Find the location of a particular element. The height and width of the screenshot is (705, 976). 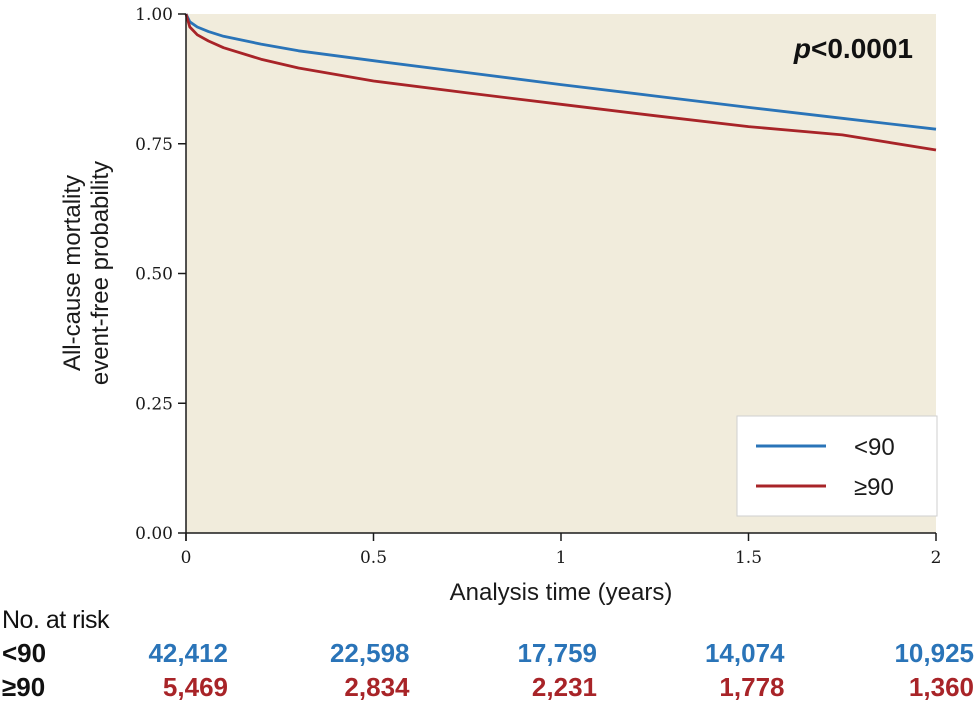

legend: <90 ≥90 is located at coordinates (837, 466).